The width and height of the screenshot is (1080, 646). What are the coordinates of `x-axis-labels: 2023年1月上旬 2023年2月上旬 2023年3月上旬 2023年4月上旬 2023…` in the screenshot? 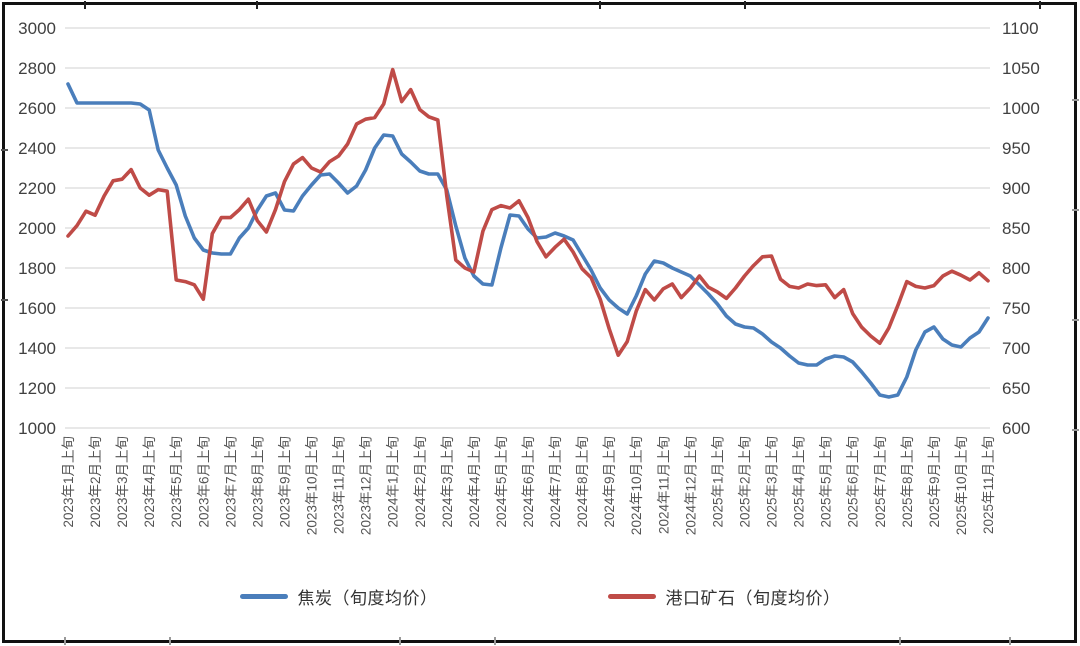 It's located at (528, 485).